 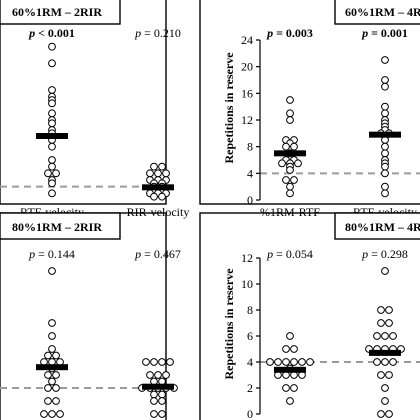 I want to click on panel-80-4rir-y-tick-label: 4, so click(x=250, y=362).